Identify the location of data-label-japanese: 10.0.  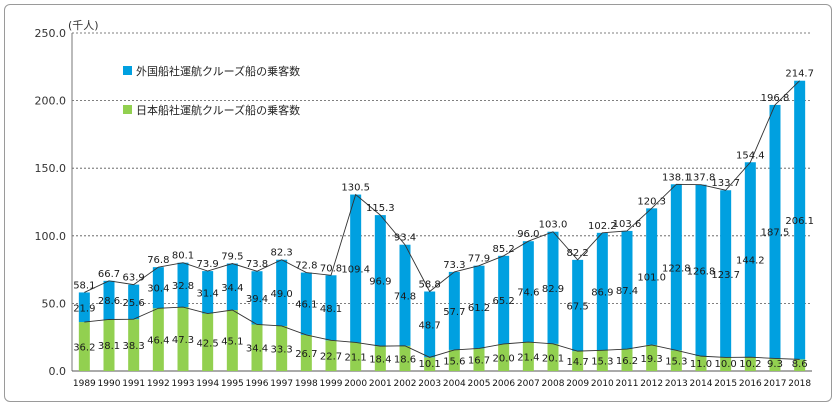
(726, 364).